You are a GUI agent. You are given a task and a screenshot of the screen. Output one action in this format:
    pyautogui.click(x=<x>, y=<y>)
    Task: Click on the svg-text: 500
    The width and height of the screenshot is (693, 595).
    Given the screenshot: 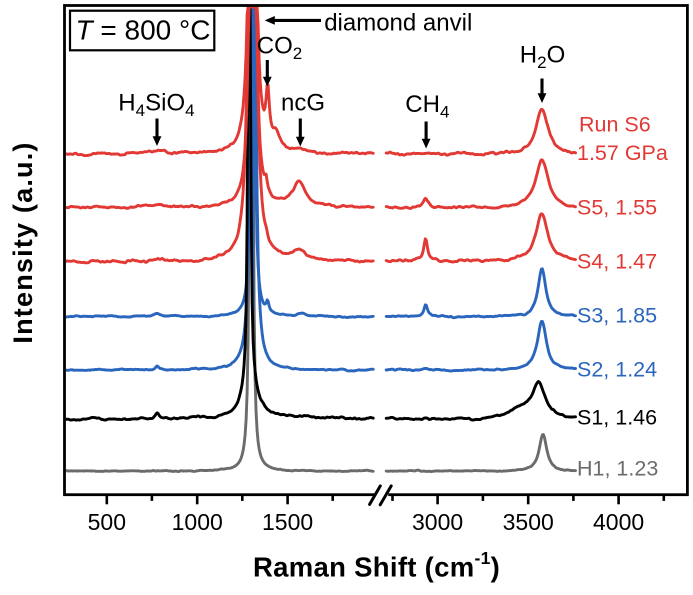 What is the action you would take?
    pyautogui.click(x=107, y=522)
    